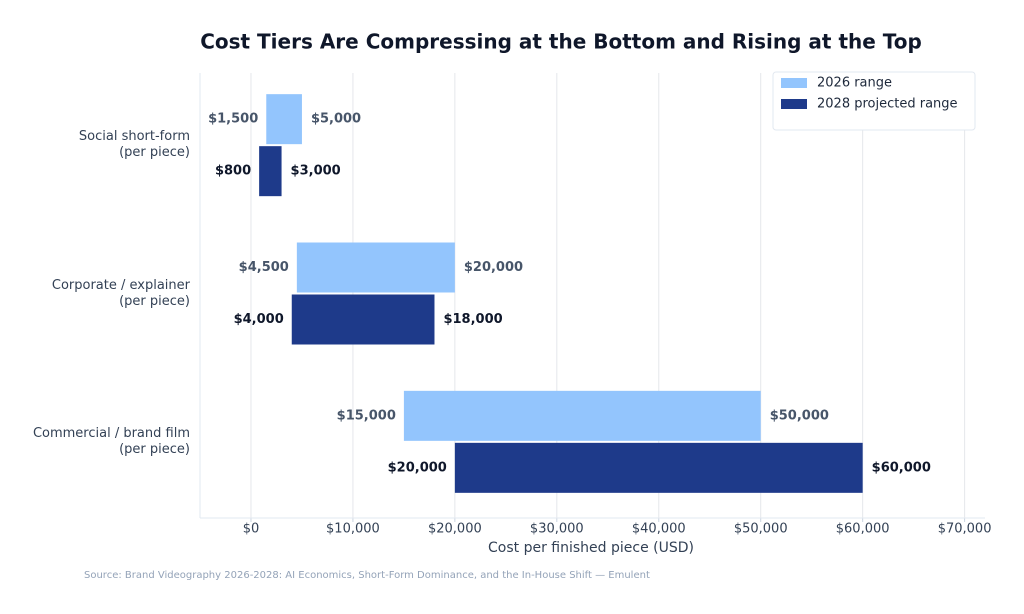 This screenshot has width=1024, height=614. What do you see at coordinates (799, 415) in the screenshot?
I see `value-label: $50,000` at bounding box center [799, 415].